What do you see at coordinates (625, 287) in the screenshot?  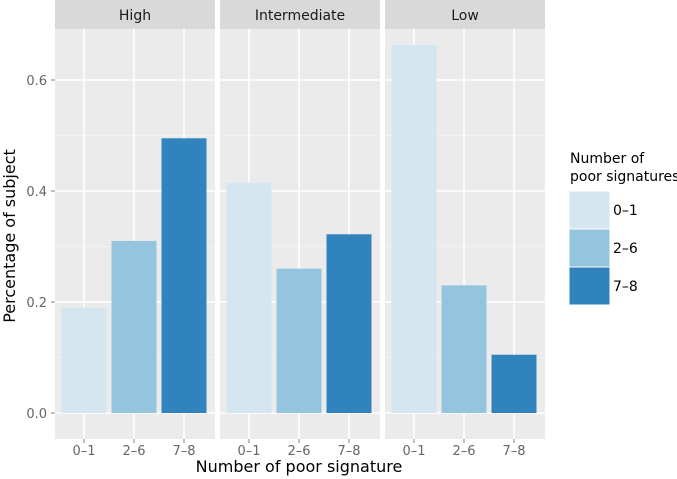 I see `legend-label: 7–8` at bounding box center [625, 287].